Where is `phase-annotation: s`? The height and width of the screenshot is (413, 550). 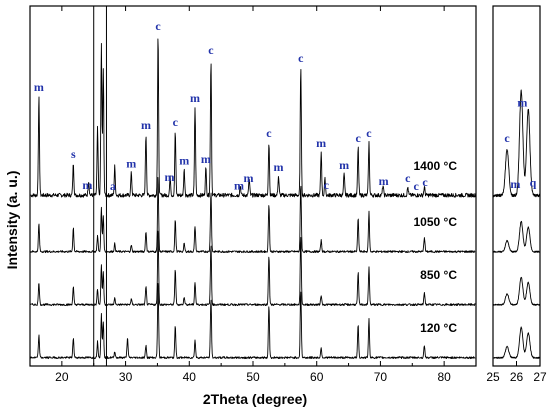 phase-annotation: s is located at coordinates (73, 154).